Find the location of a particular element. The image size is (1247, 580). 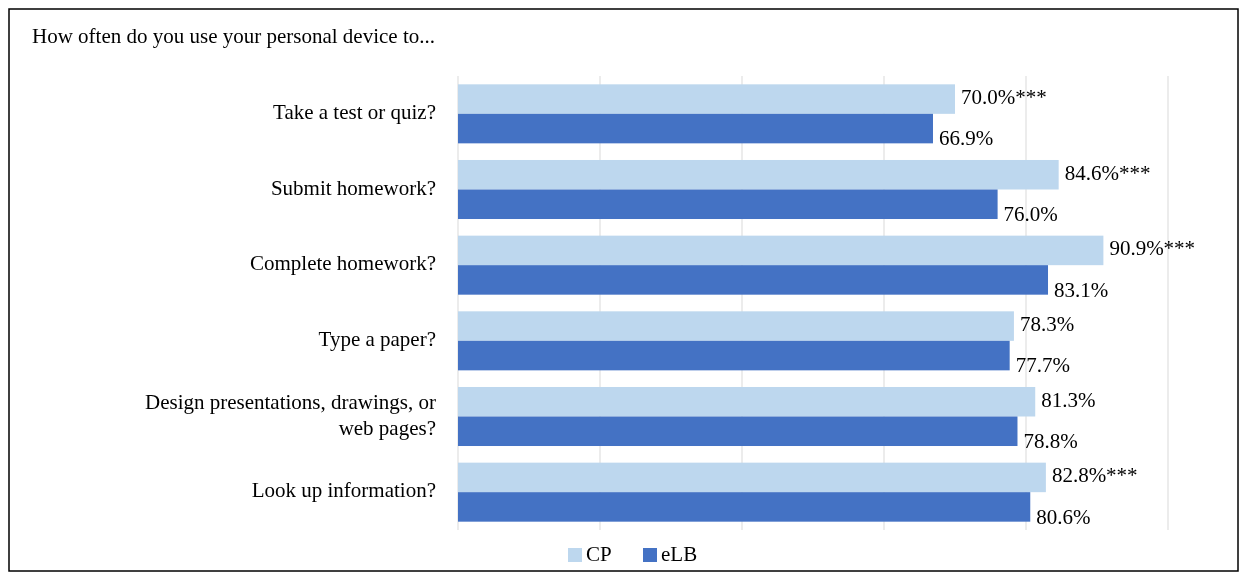

data-label: 77.7% is located at coordinates (1042, 365).